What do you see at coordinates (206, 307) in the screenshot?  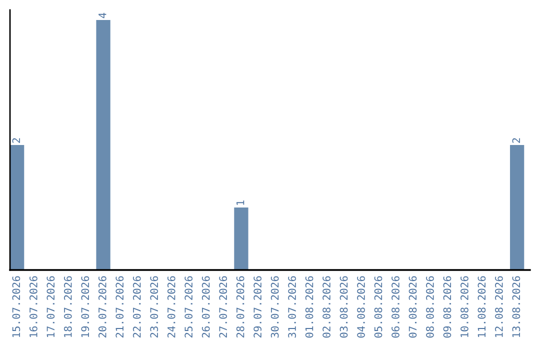 I see `x-tick-label: 26.07.2026` at bounding box center [206, 307].